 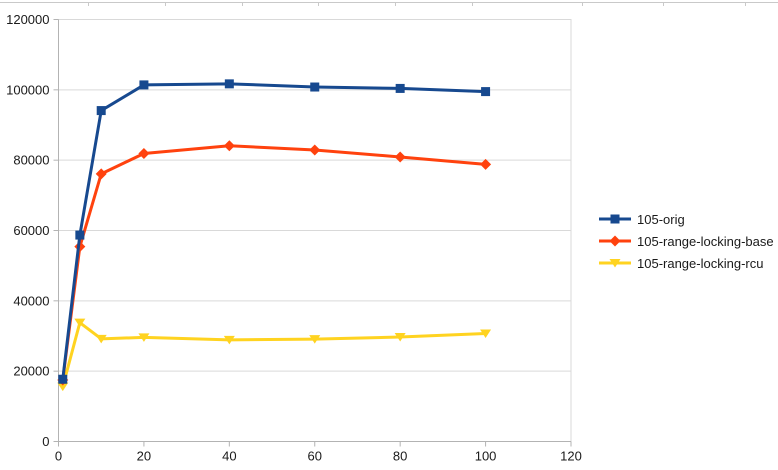 I want to click on legend-label: 105-range-locking-base, so click(x=705, y=241).